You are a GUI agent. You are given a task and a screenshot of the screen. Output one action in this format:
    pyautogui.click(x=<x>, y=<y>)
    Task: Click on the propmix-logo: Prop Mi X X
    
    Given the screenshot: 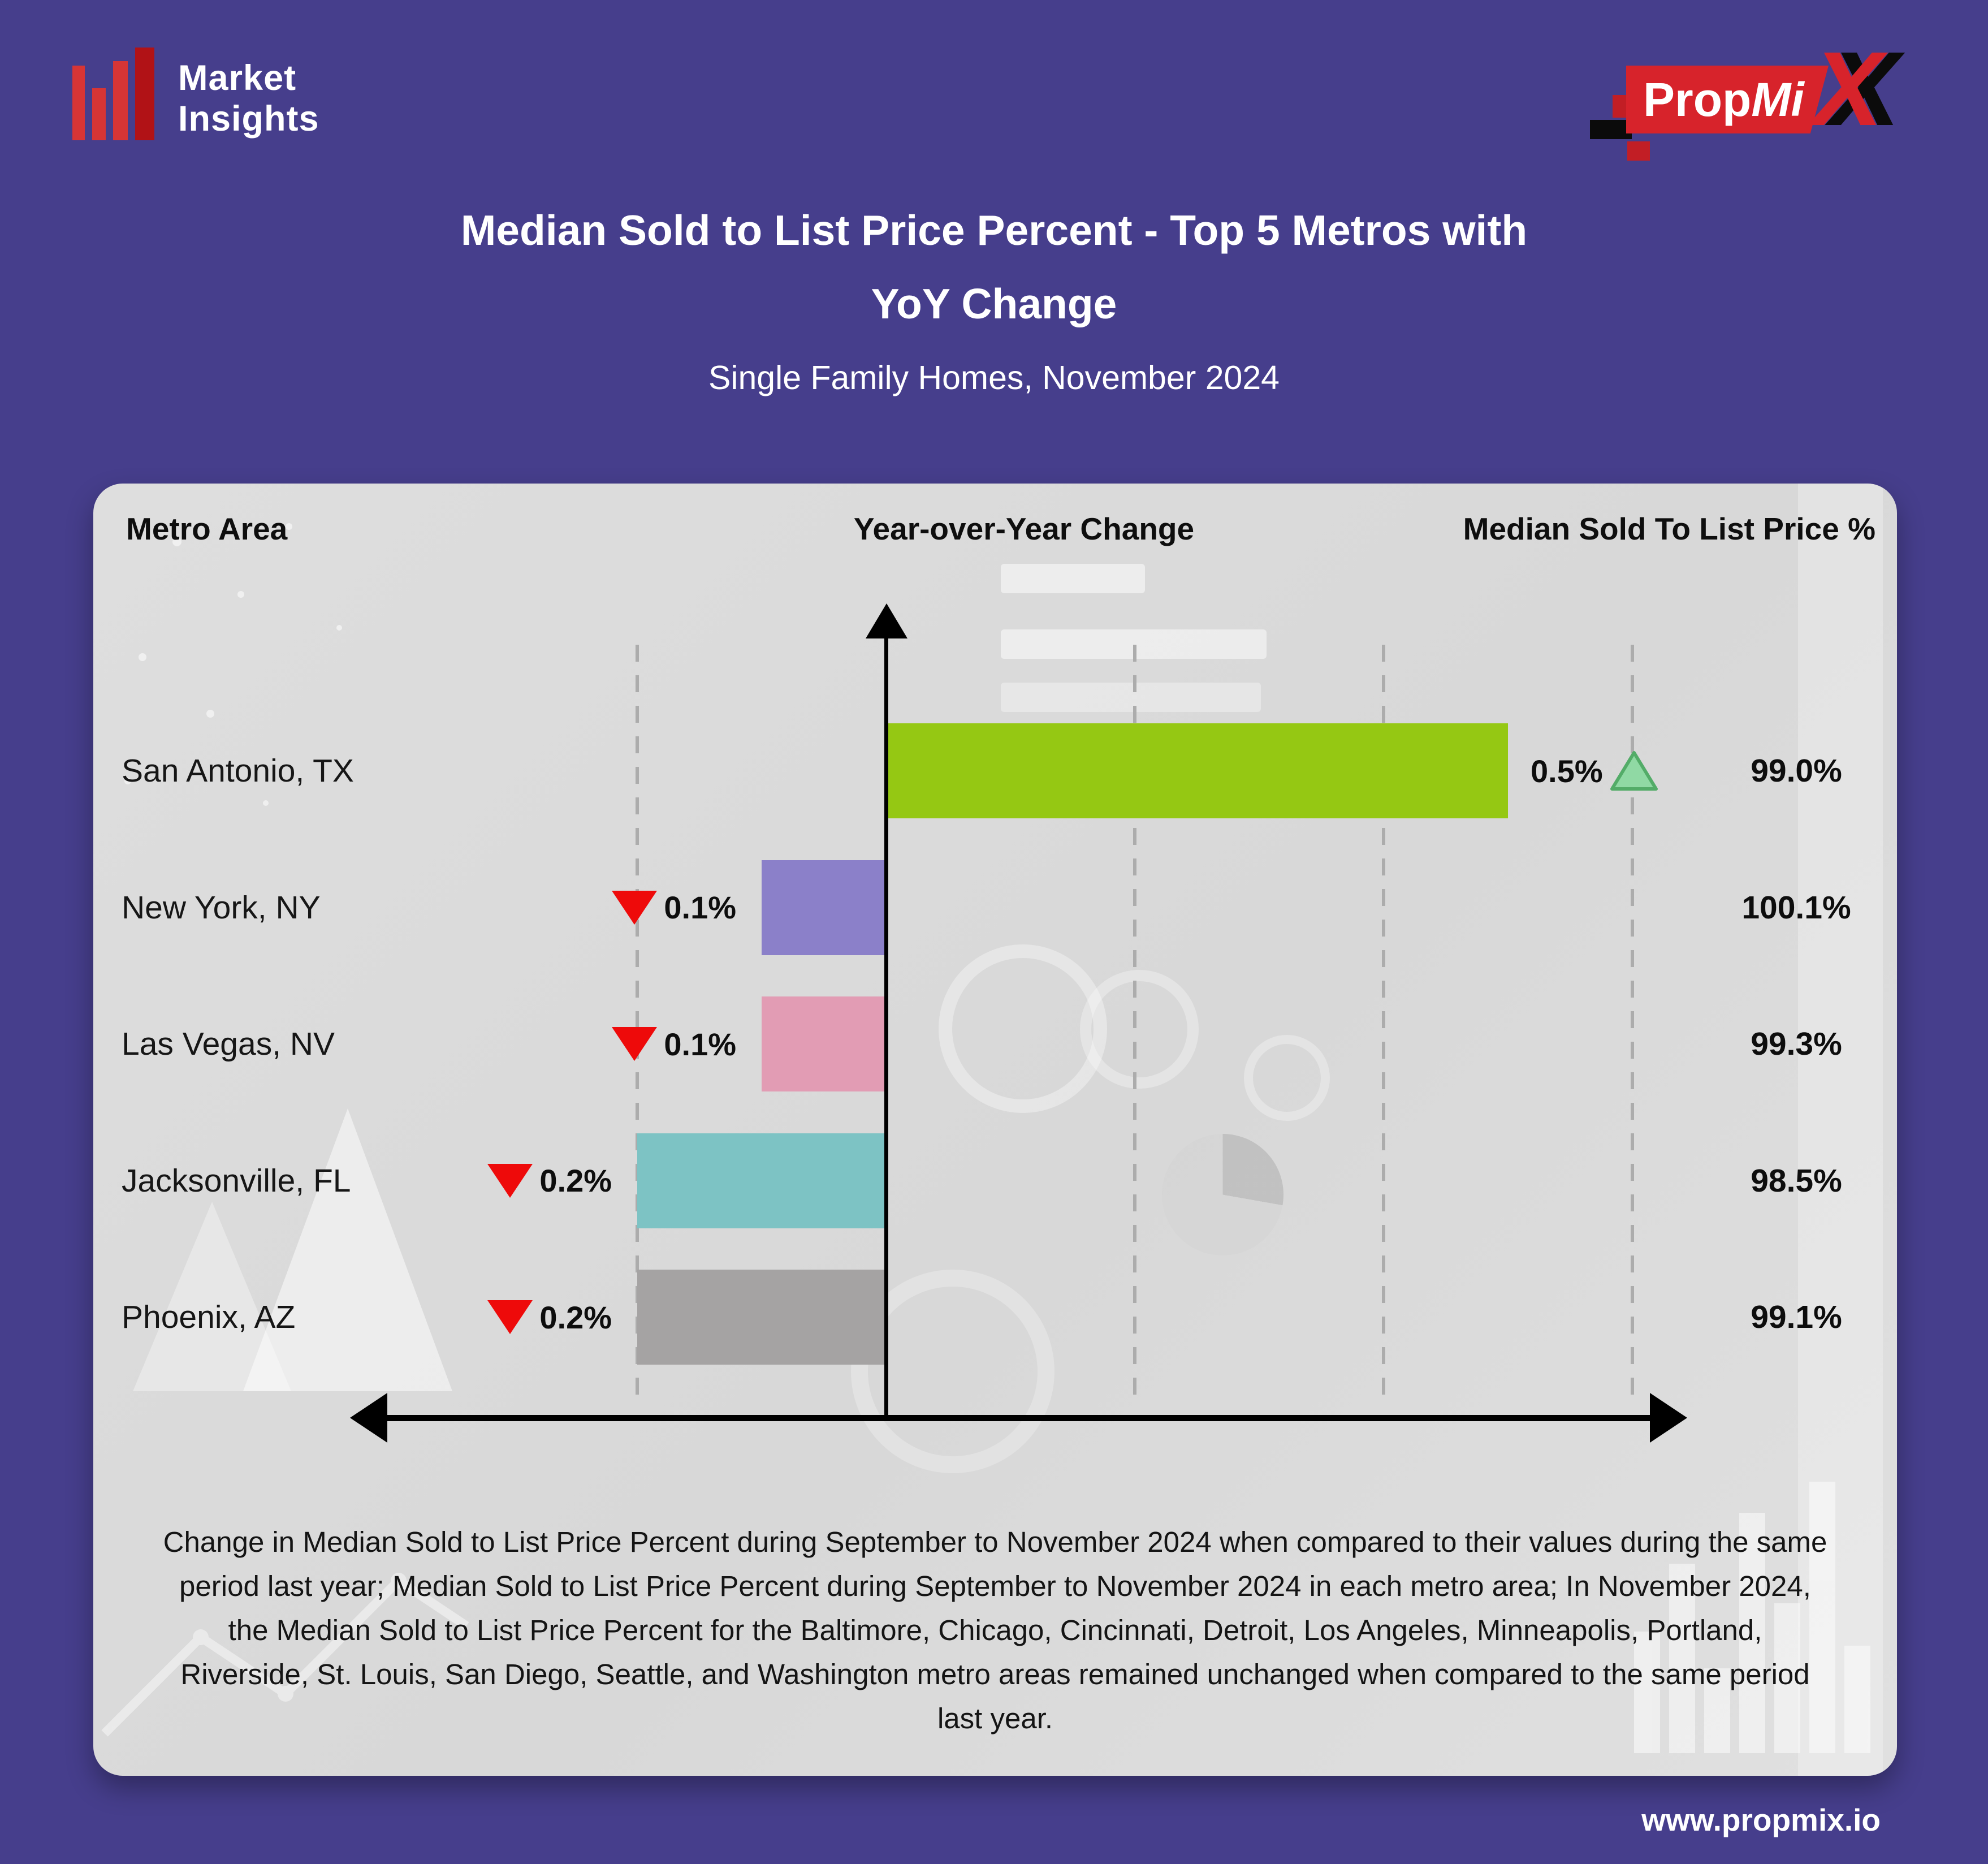 What is the action you would take?
    pyautogui.click(x=1742, y=96)
    